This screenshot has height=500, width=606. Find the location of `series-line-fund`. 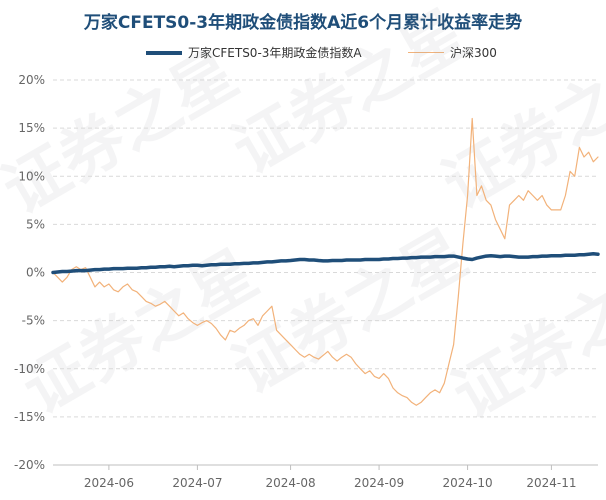

series-line-fund is located at coordinates (325, 263).